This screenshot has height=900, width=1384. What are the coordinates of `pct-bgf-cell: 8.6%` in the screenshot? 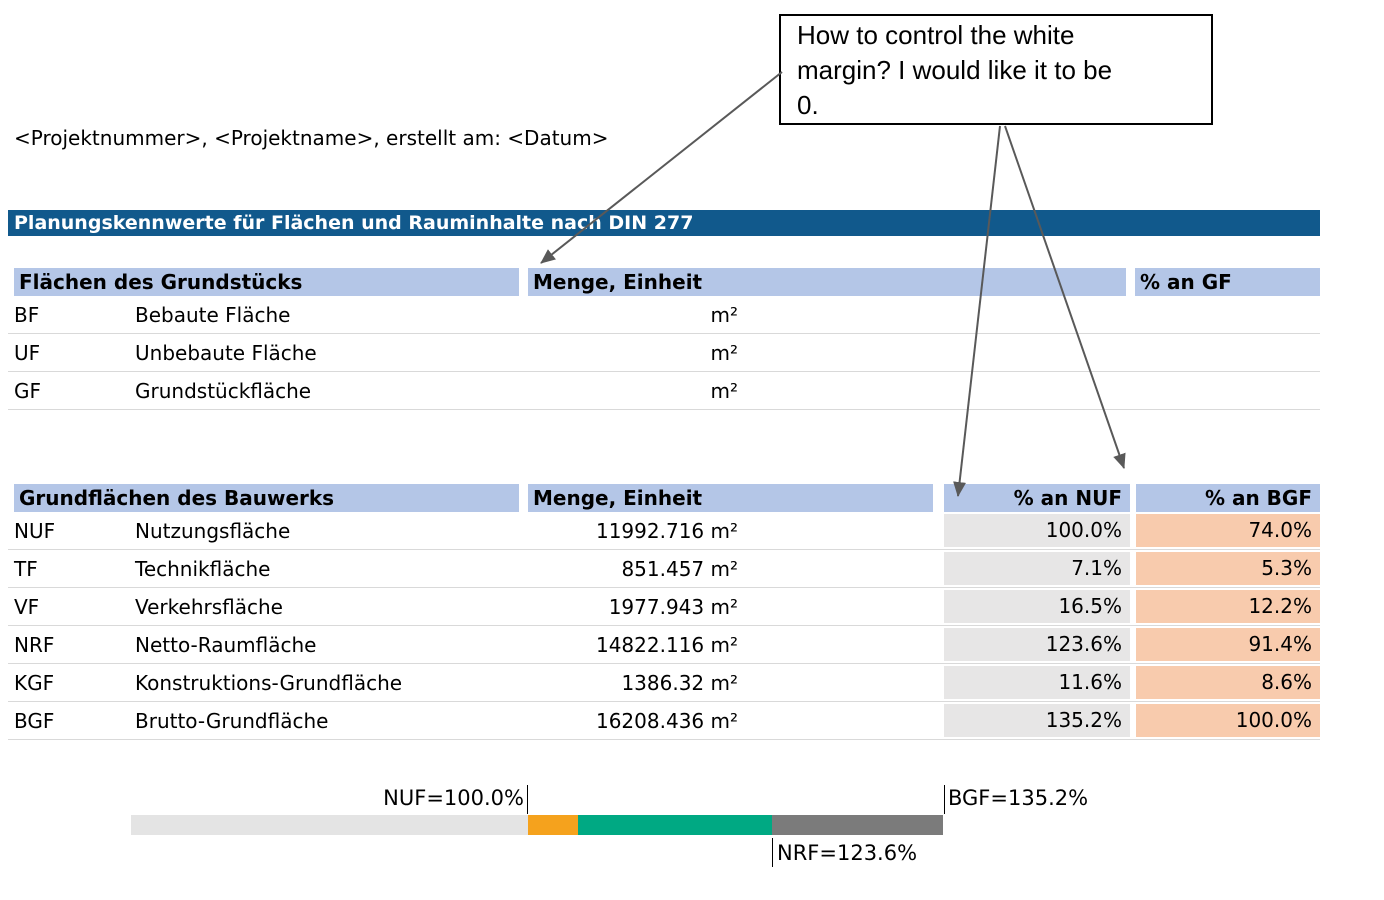 It's located at (1228, 682).